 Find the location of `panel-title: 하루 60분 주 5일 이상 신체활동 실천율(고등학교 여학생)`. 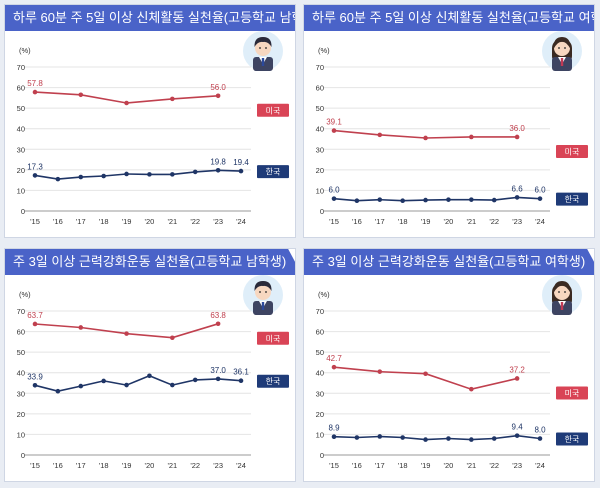

panel-title: 하루 60분 주 5일 이상 신체활동 실천율(고등학교 여학생) is located at coordinates (449, 18).